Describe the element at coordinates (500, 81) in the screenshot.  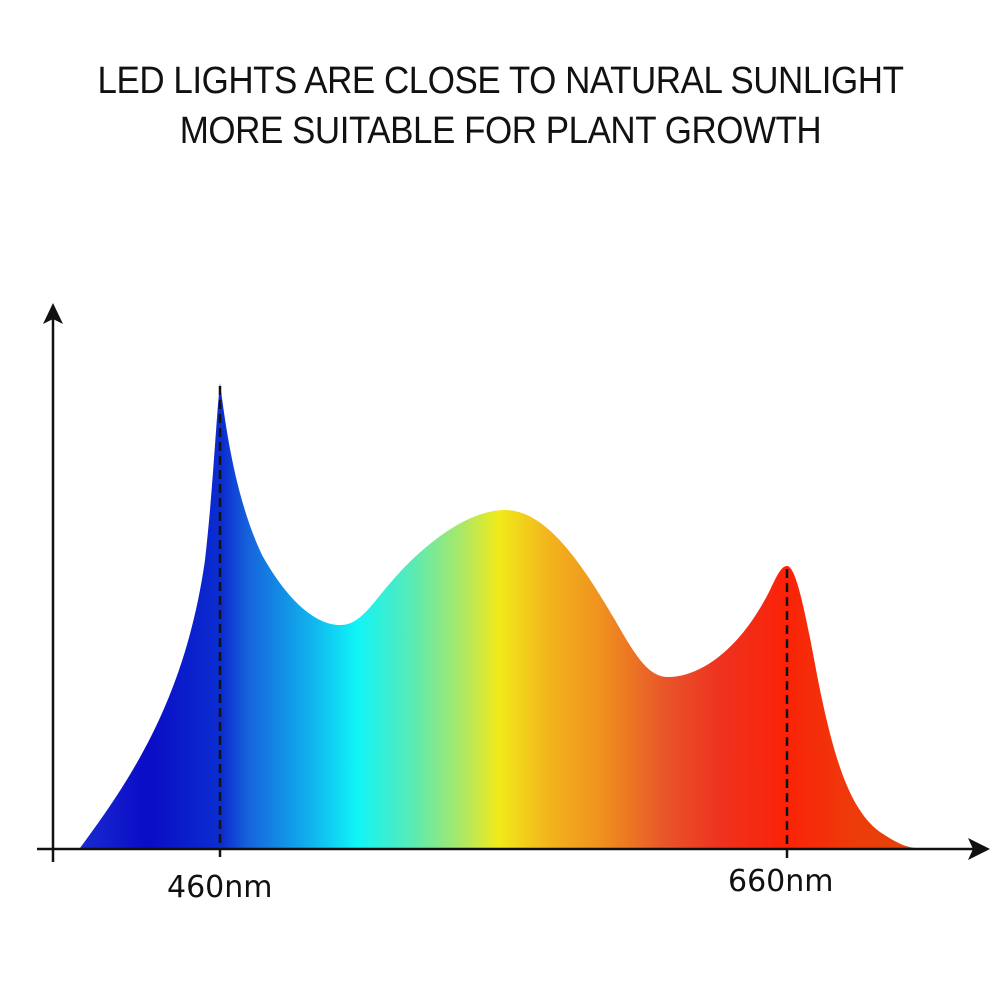
I see `chart-title-line-1: LED LIGHTS ARE CLOSE TO NATURAL SUNLIGHT` at that location.